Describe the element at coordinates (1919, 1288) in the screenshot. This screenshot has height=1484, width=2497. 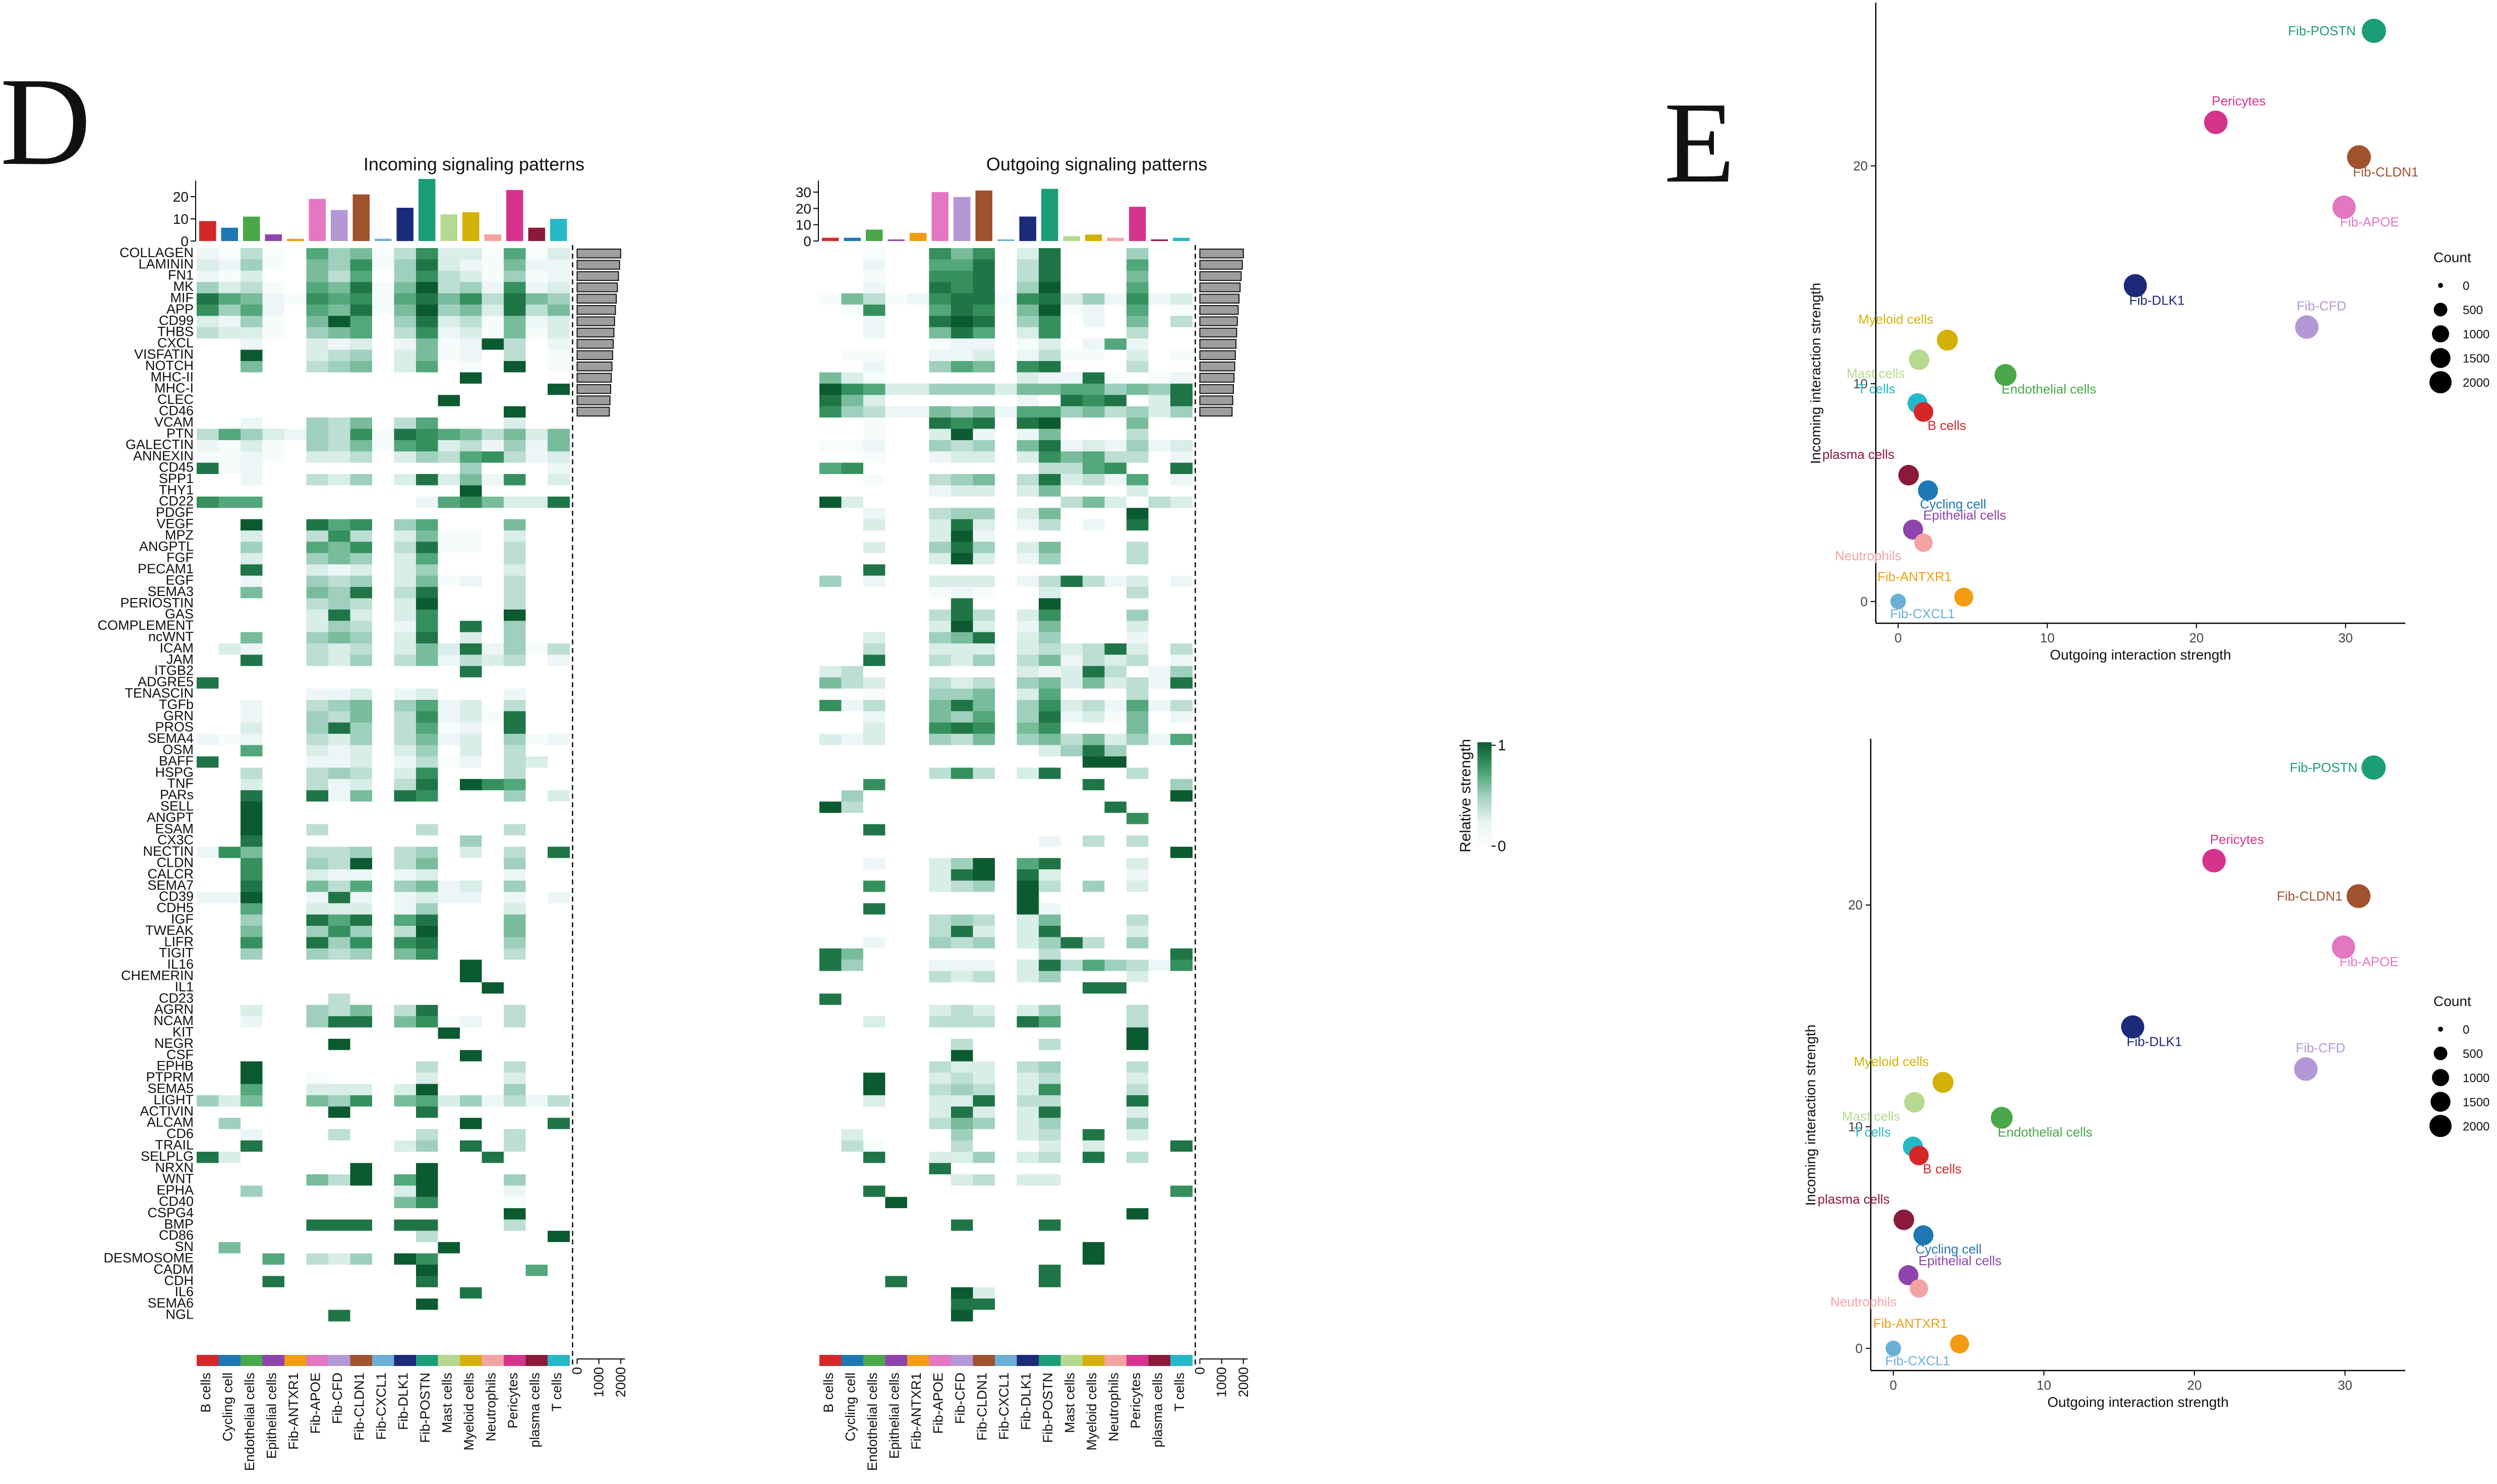
I see `point-neutrophils` at that location.